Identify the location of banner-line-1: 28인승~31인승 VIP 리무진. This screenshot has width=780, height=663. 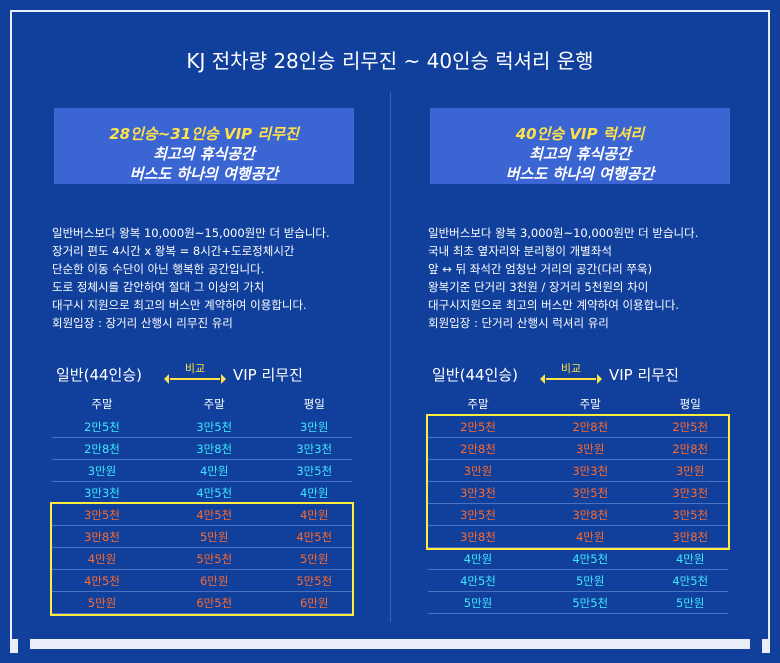
(204, 134).